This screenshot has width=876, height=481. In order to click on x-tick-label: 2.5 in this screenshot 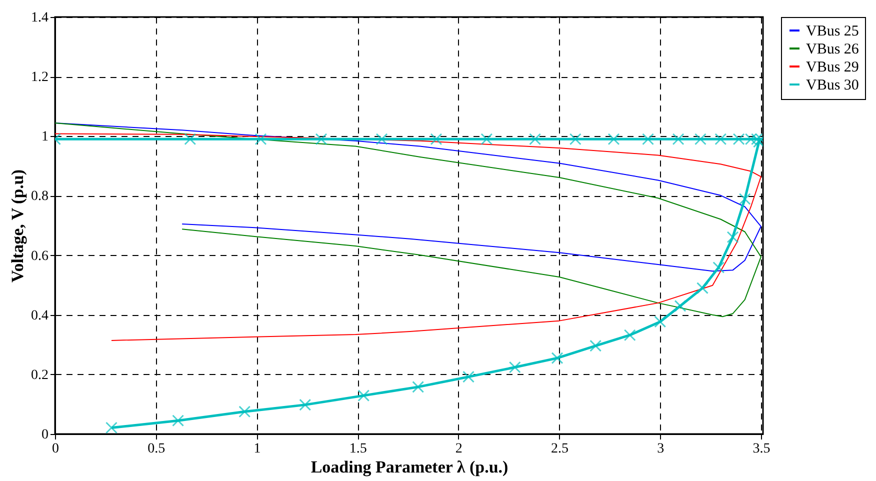, I will do `click(560, 449)`.